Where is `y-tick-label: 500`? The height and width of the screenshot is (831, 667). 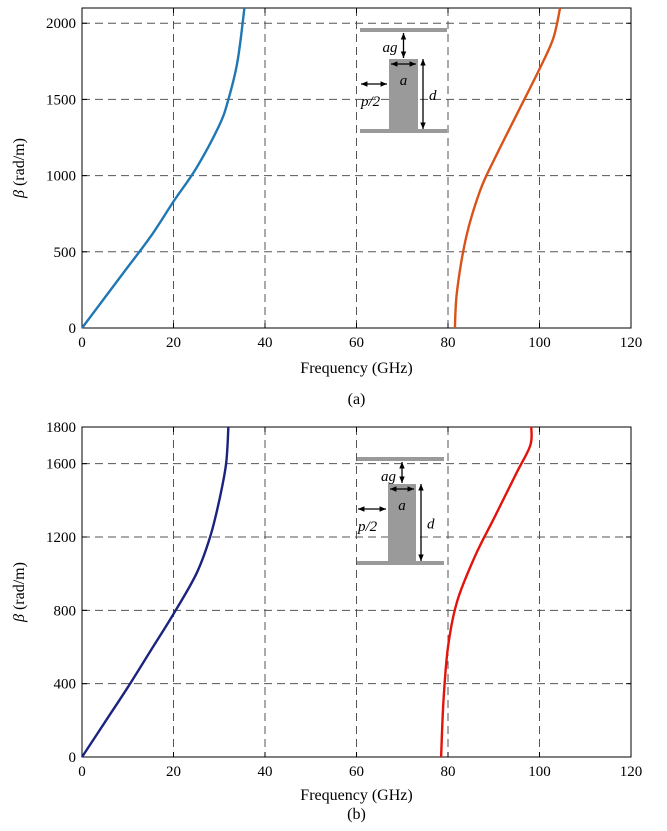
y-tick-label: 500 is located at coordinates (65, 253).